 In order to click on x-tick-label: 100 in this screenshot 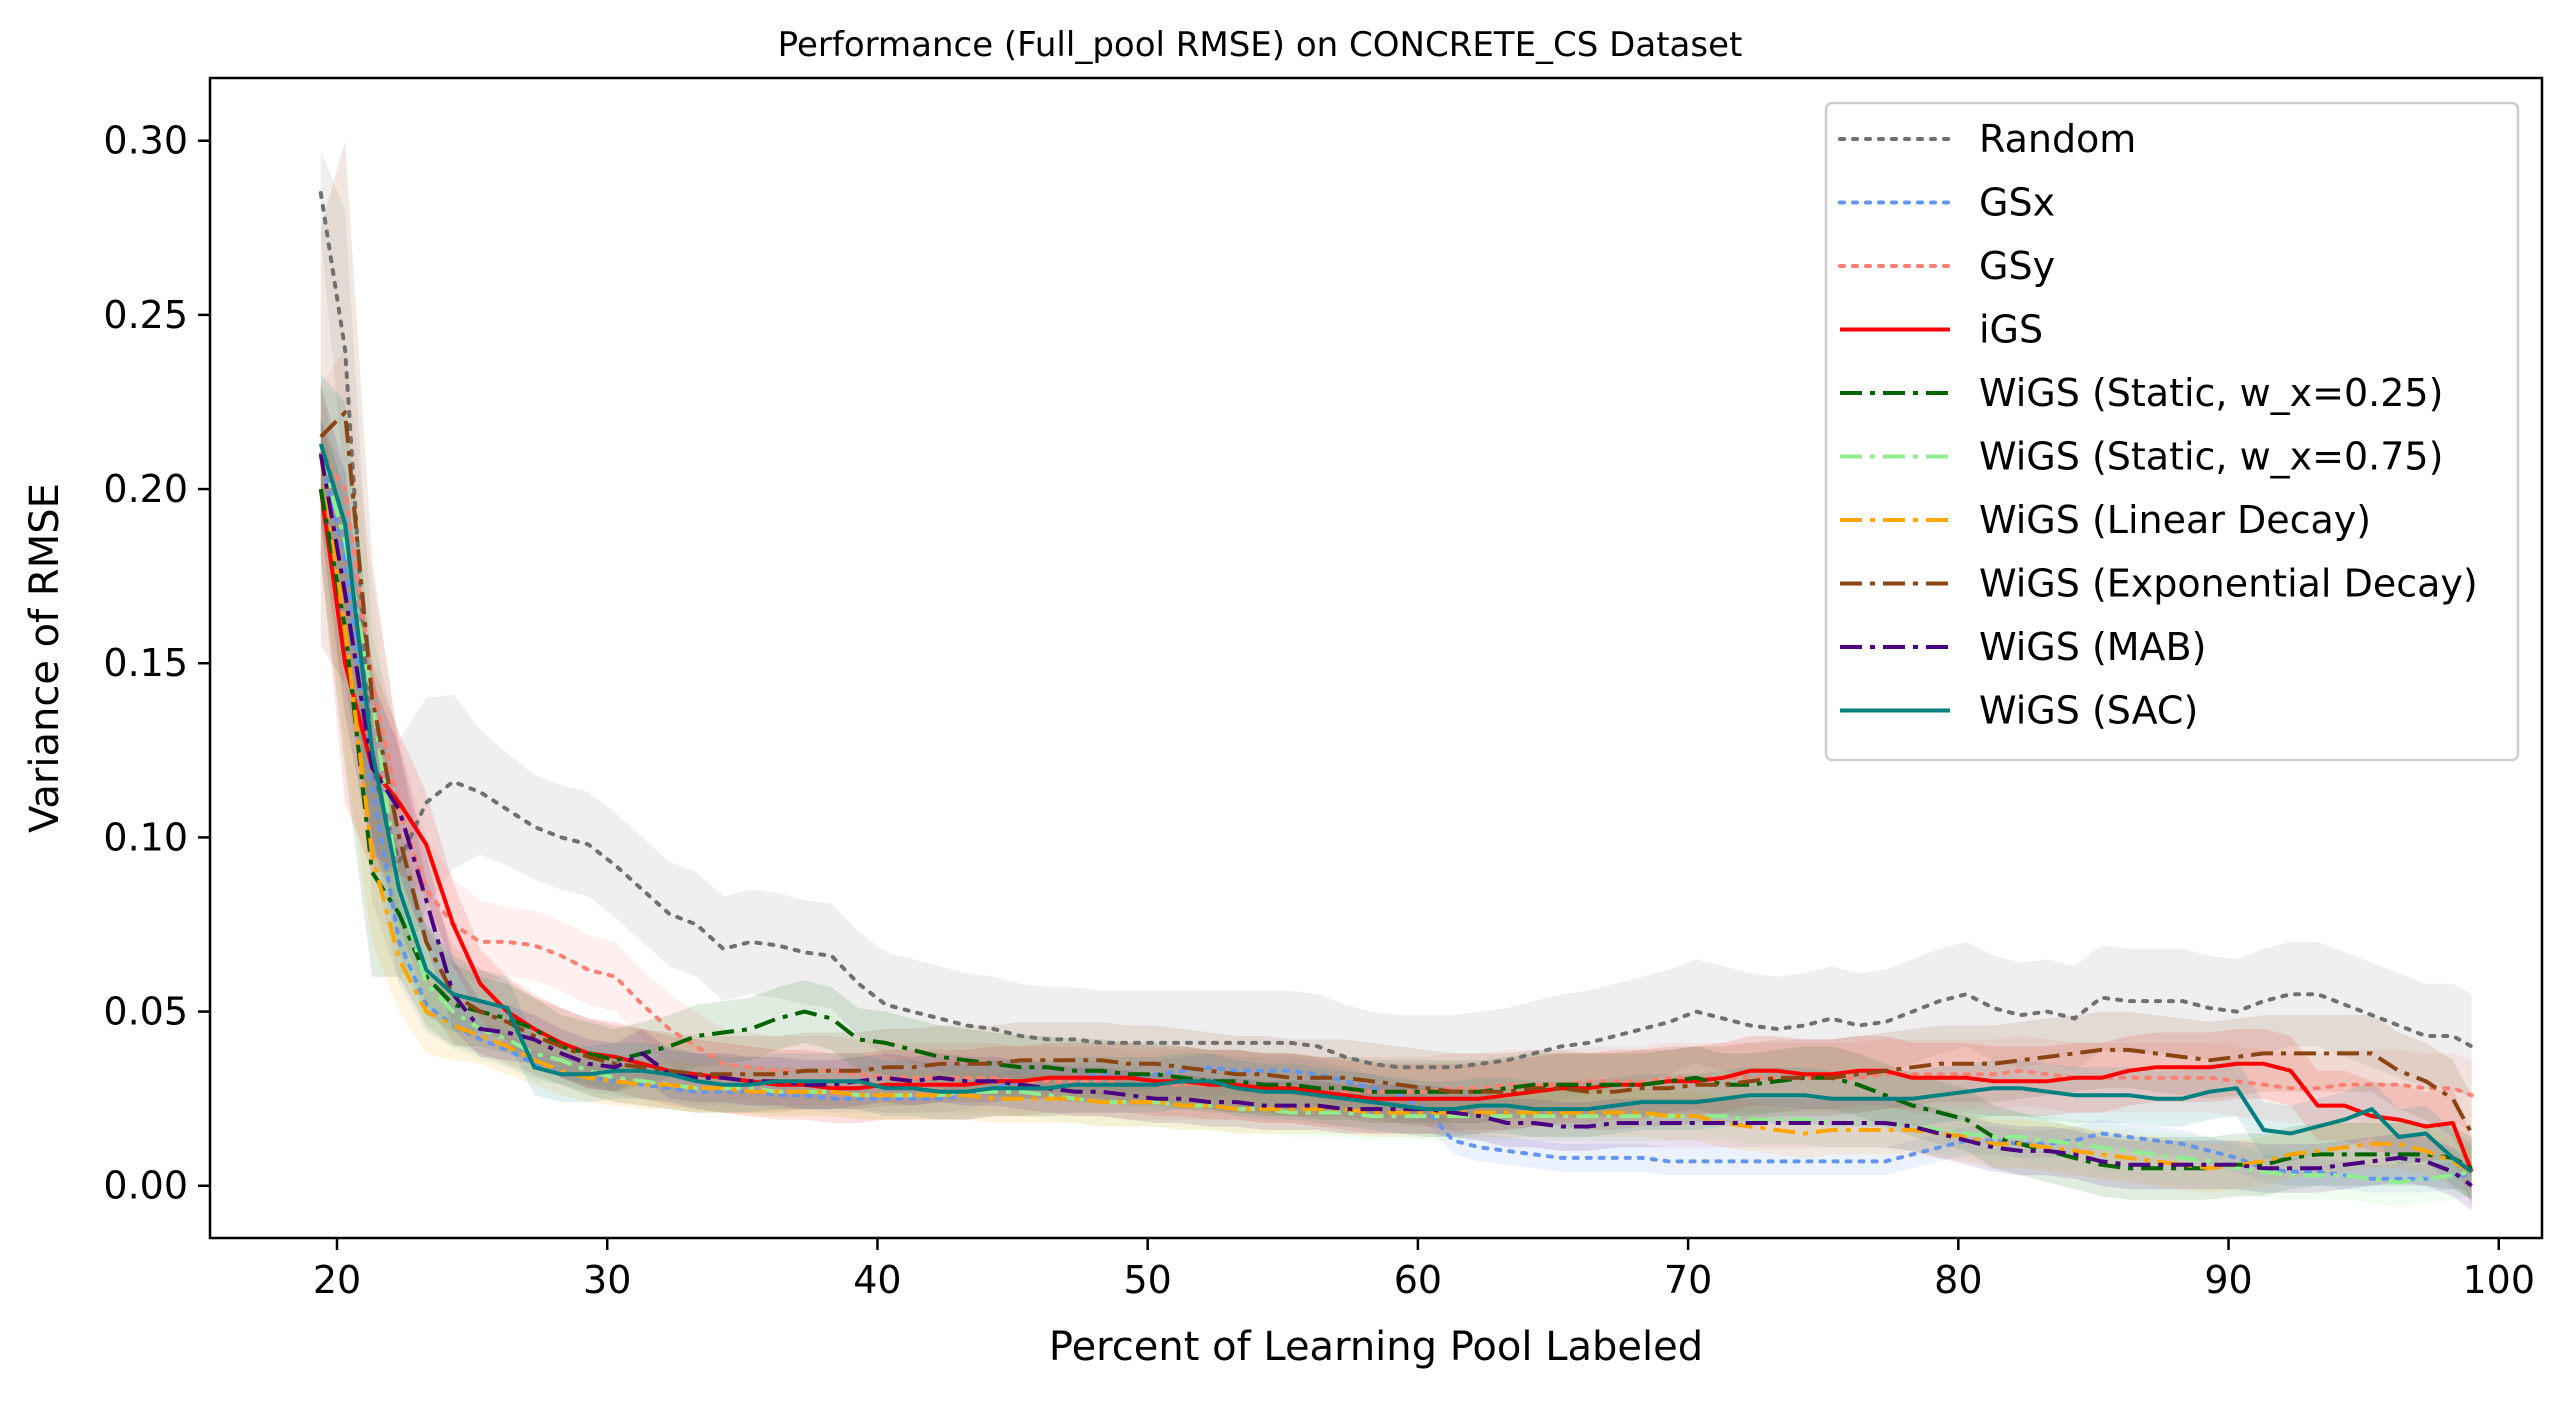, I will do `click(2498, 1280)`.